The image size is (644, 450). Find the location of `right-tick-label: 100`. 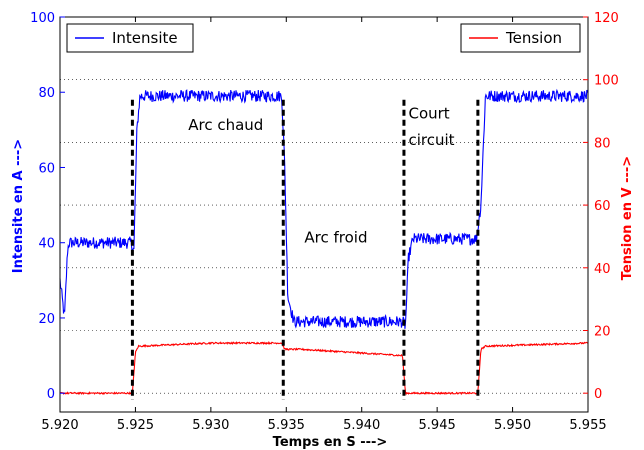

right-tick-label: 100 is located at coordinates (606, 81).